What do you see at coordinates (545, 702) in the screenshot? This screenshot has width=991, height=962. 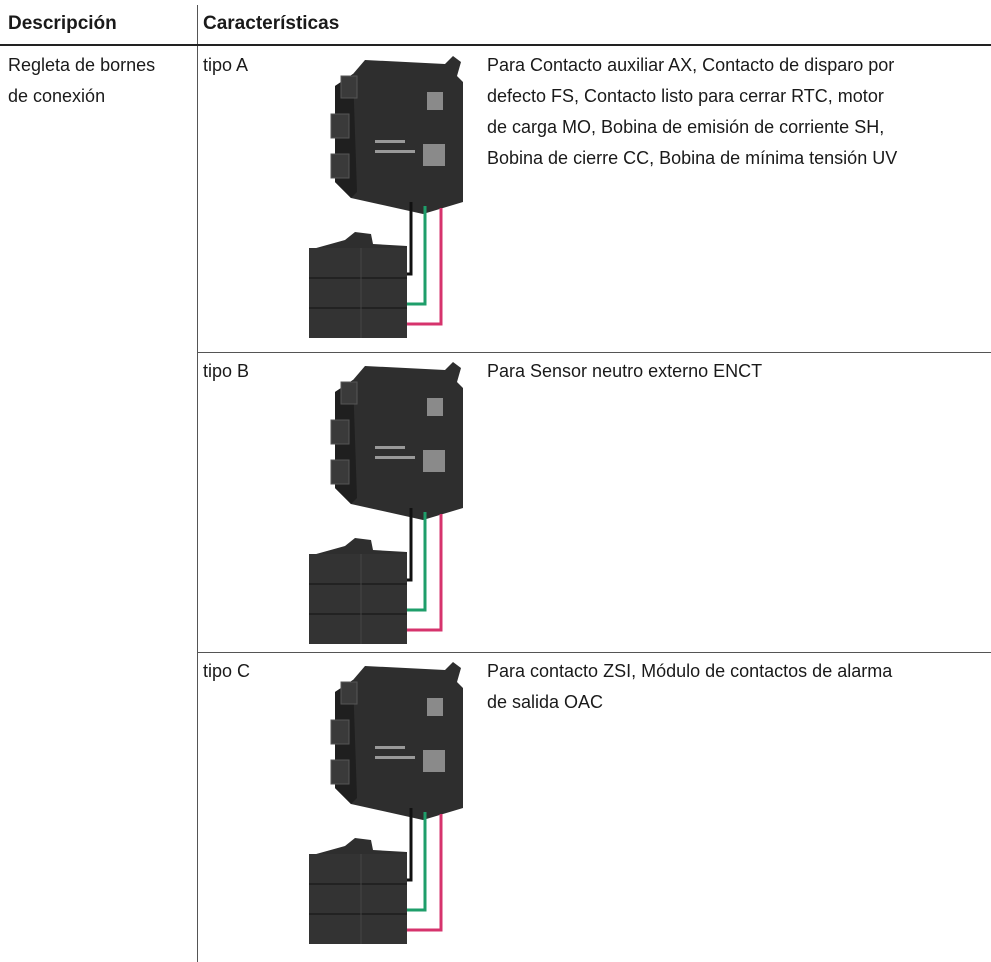 I see `feature-text: de salida OAC` at bounding box center [545, 702].